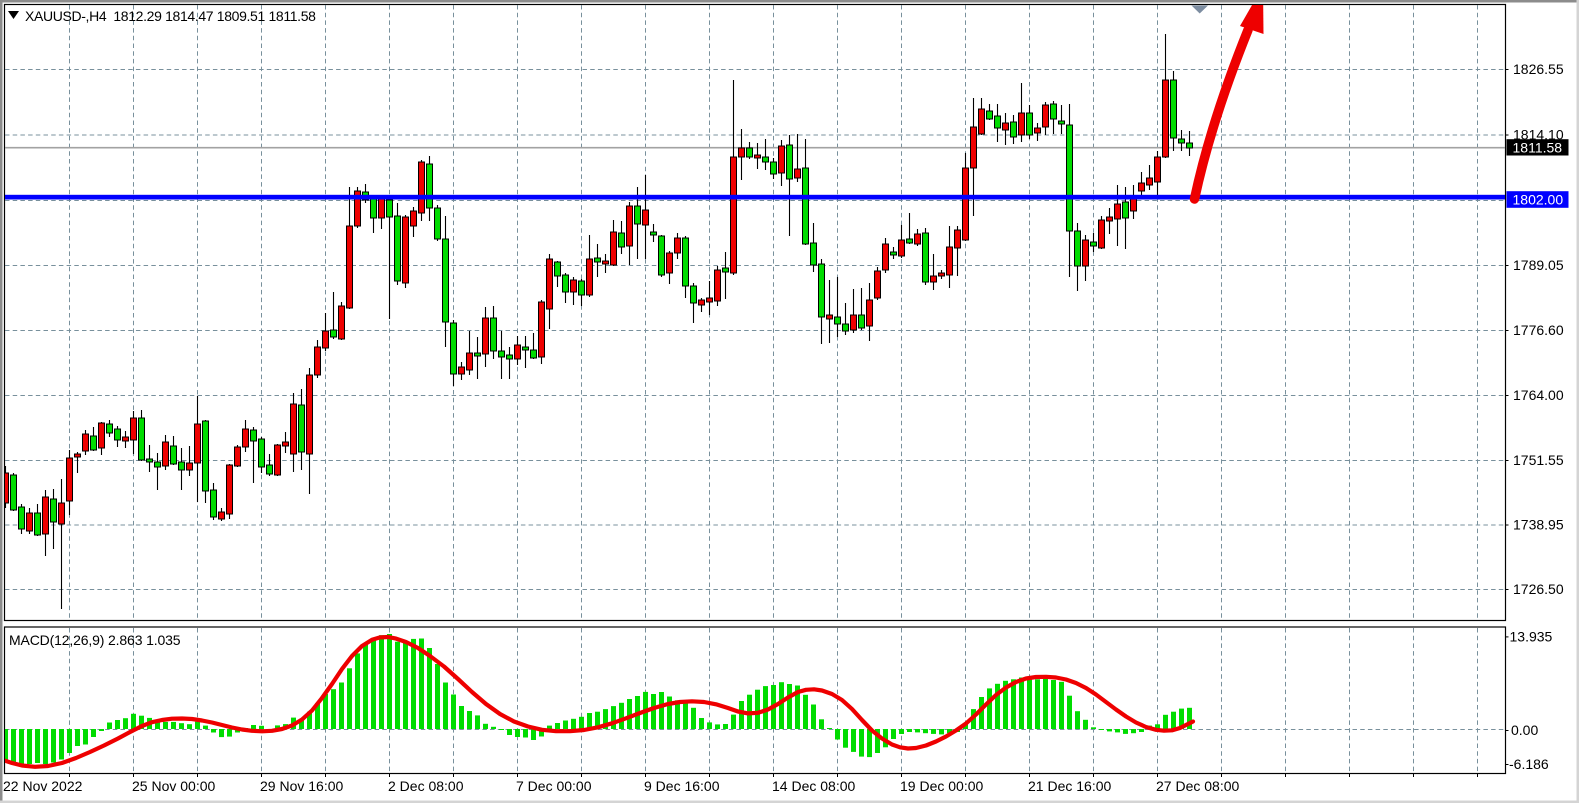 The height and width of the screenshot is (803, 1579). I want to click on svg-text: 1826.55, so click(1538, 69).